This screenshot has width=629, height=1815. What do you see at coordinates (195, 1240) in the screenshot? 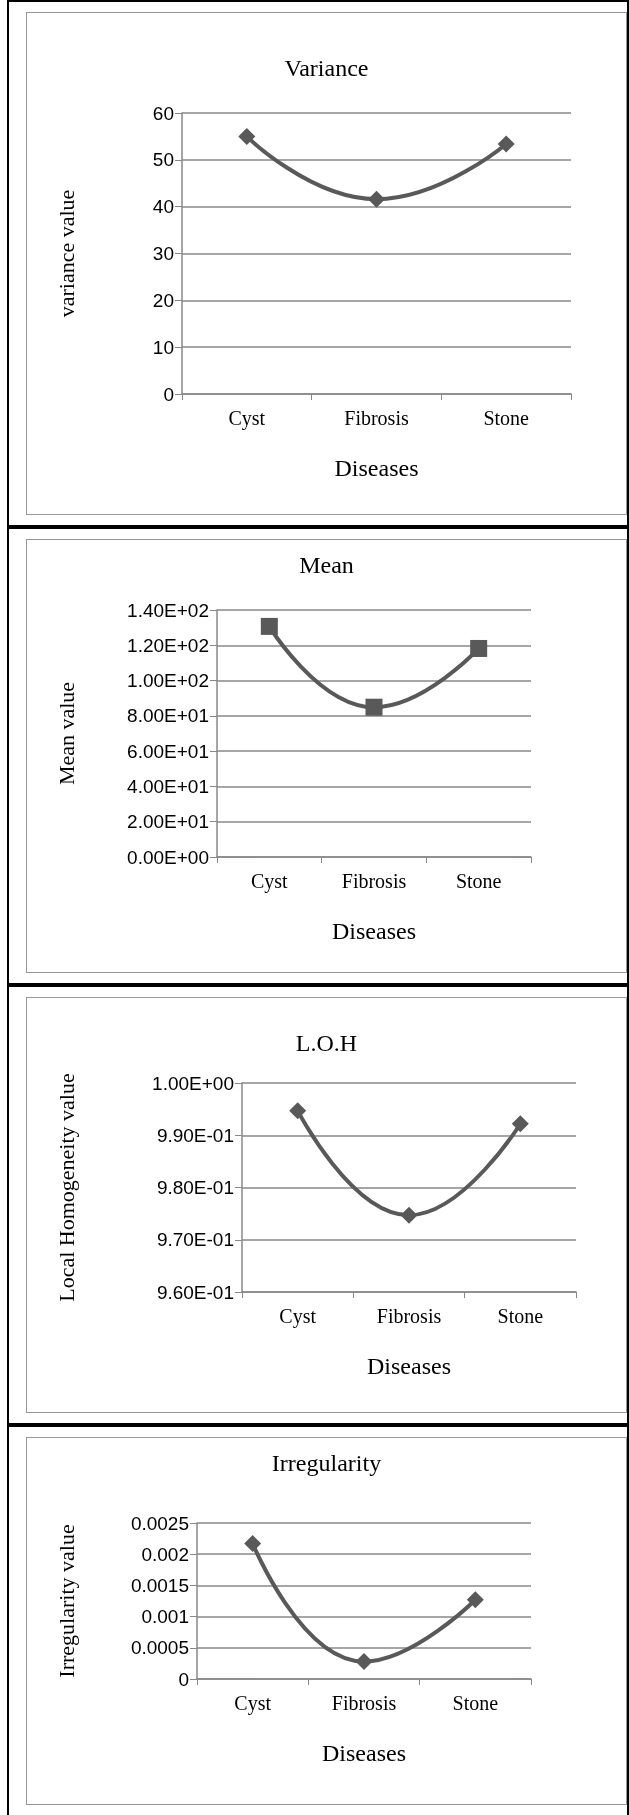
I see `y-tick-label: 9.70E-01` at bounding box center [195, 1240].